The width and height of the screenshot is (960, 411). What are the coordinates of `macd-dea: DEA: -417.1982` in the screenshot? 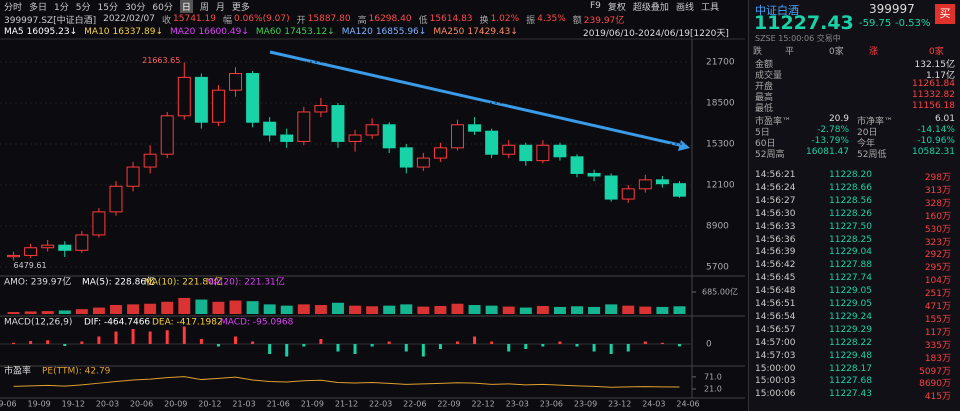 It's located at (187, 323).